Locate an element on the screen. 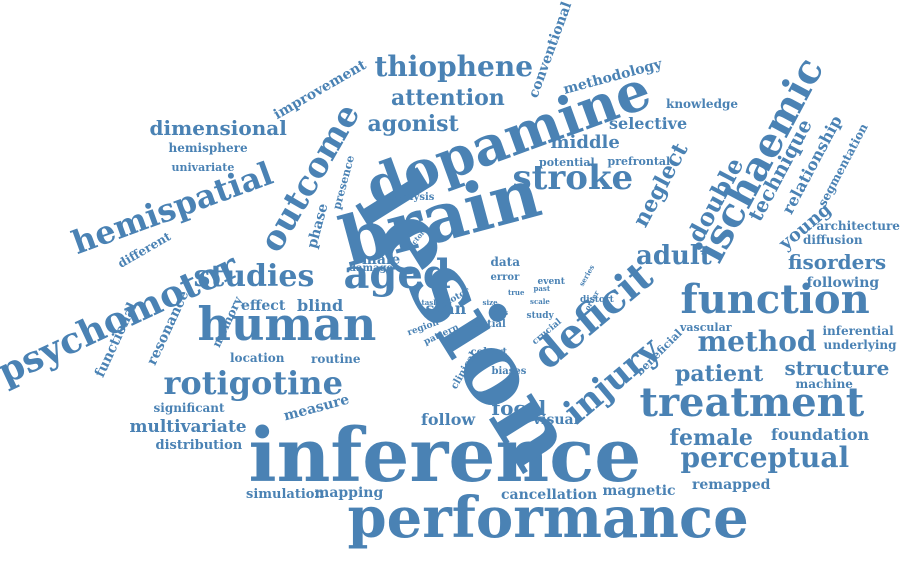 This screenshot has width=900, height=566. word-foundation: foundation is located at coordinates (820, 434).